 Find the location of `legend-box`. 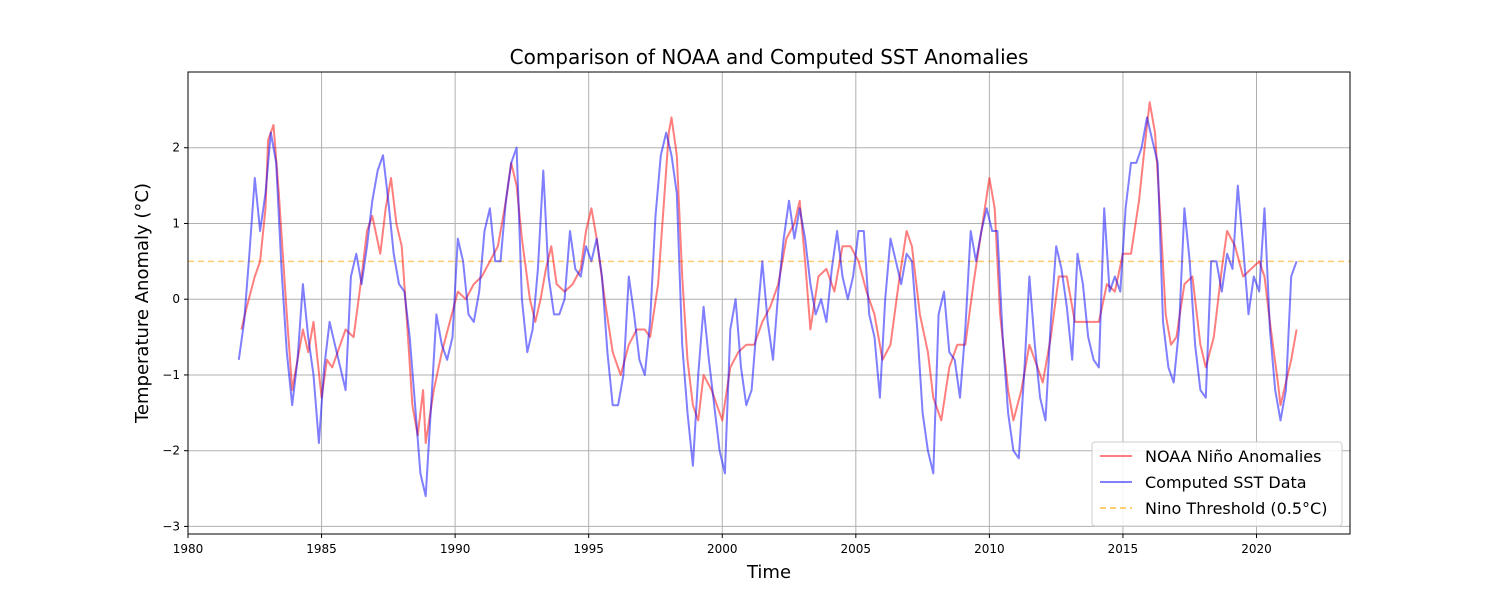

legend-box is located at coordinates (1217, 484).